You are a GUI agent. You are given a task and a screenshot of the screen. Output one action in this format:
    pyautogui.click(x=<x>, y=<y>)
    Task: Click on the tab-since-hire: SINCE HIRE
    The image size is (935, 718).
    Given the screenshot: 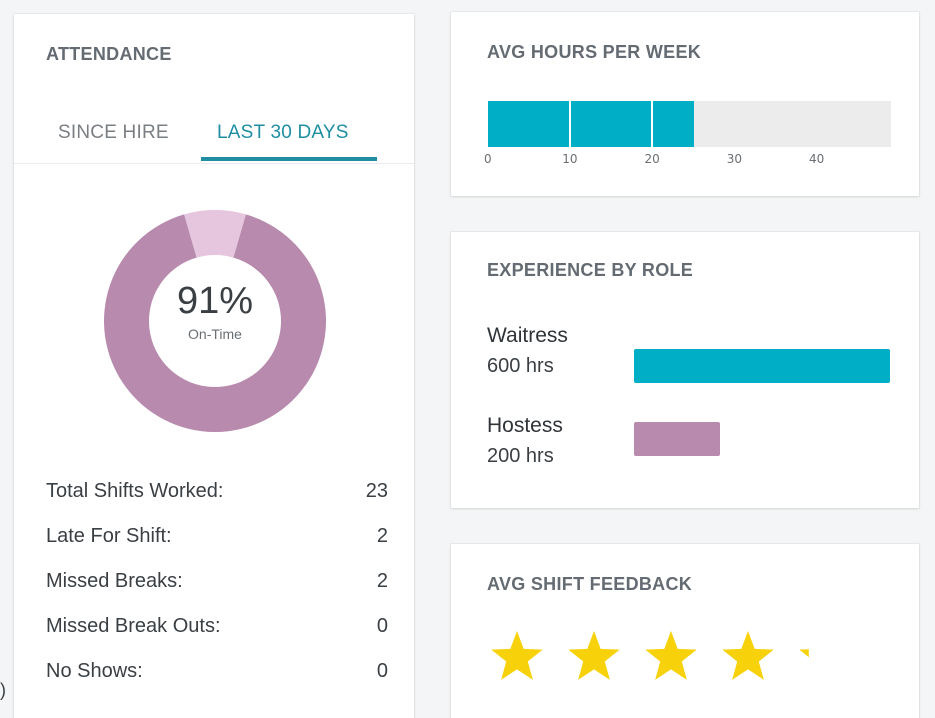 What is the action you would take?
    pyautogui.click(x=113, y=132)
    